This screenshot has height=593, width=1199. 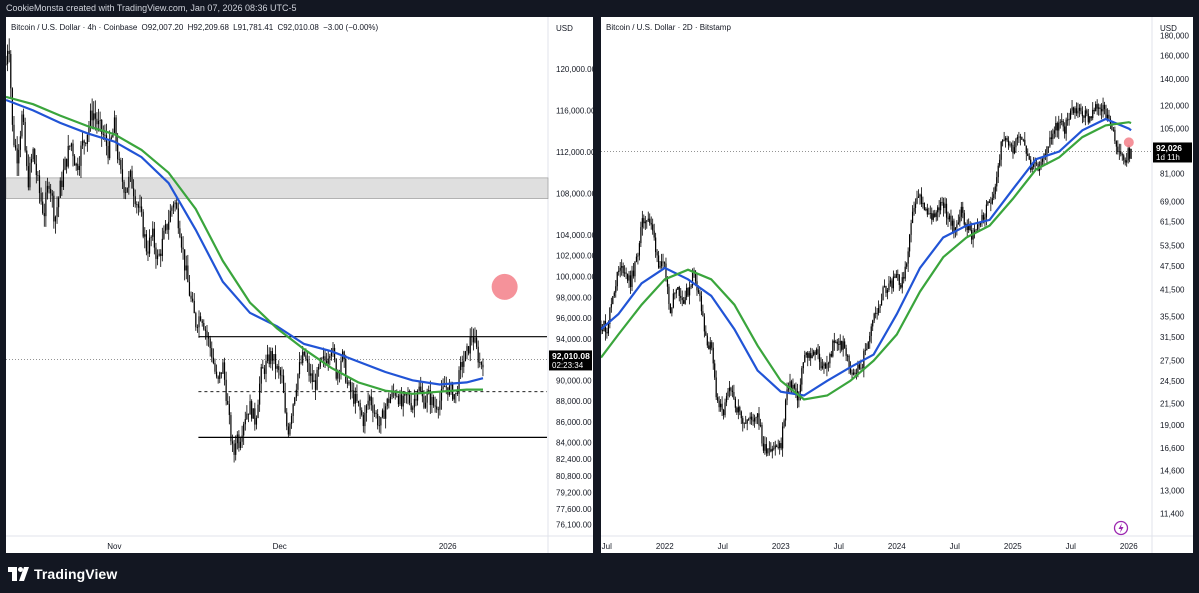 What do you see at coordinates (280, 546) in the screenshot?
I see `x-tick-label: Dec` at bounding box center [280, 546].